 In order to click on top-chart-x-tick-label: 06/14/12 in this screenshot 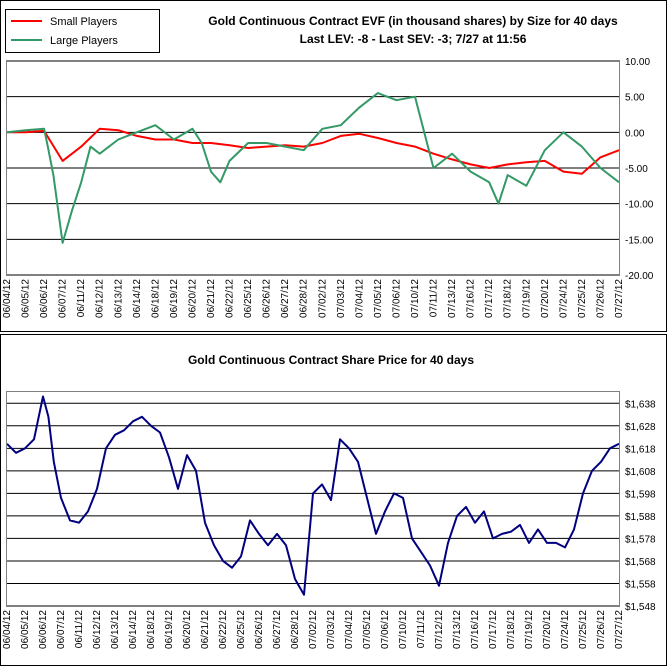, I will do `click(137, 298)`.